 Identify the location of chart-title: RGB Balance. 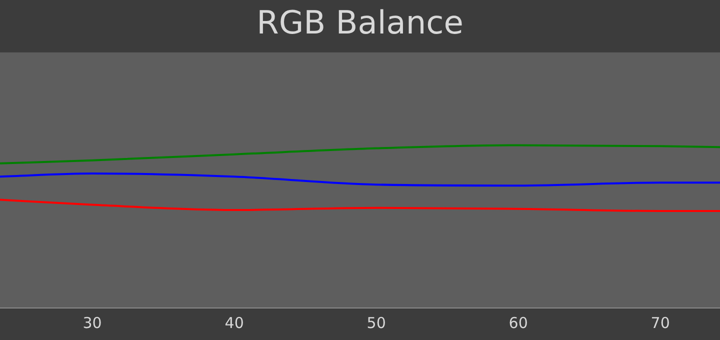
(360, 23).